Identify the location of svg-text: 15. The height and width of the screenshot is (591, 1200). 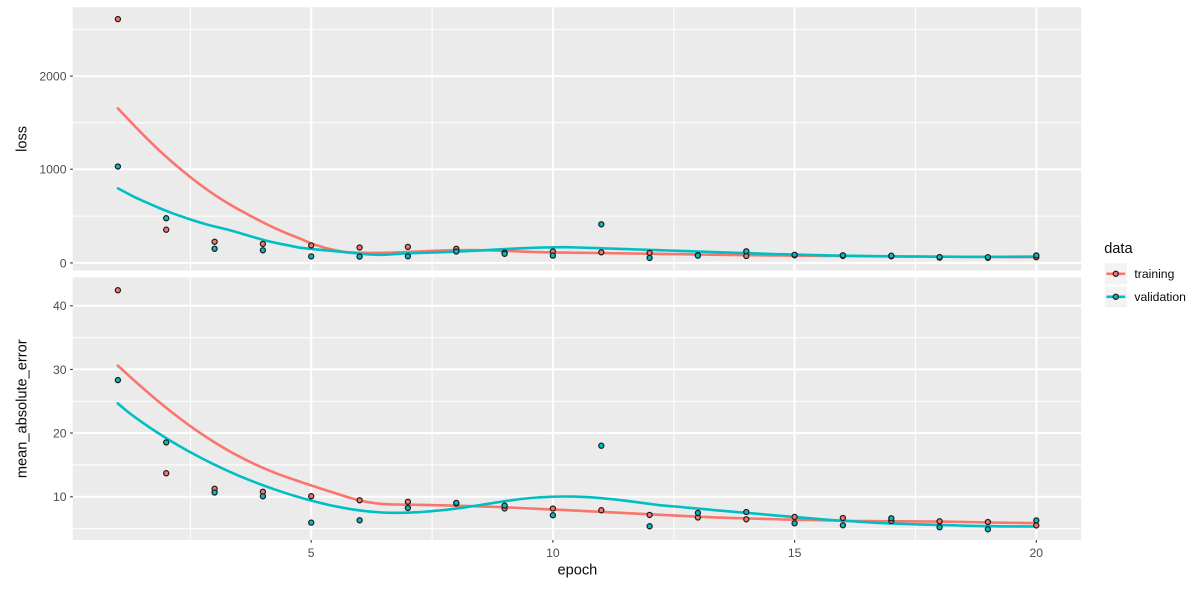
(795, 553).